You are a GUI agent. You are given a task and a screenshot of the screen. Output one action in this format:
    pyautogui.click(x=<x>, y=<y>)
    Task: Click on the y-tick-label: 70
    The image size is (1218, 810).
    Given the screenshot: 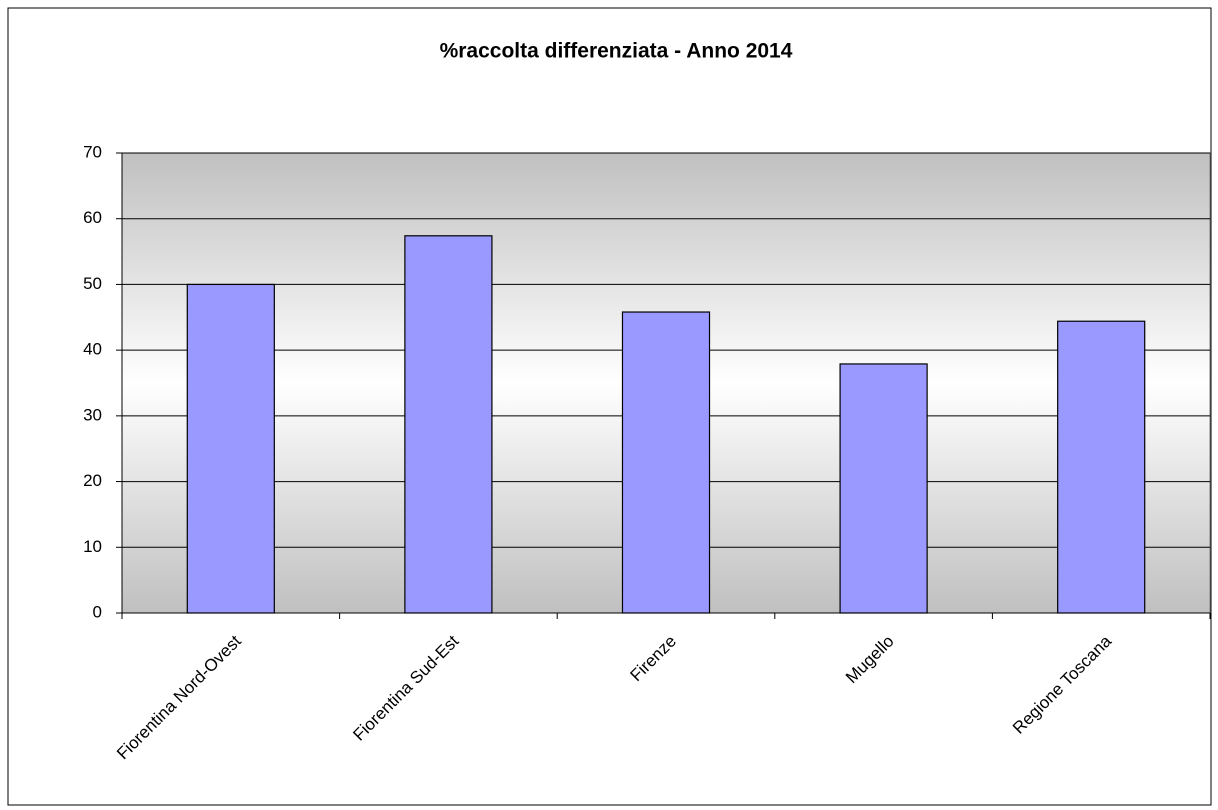 What is the action you would take?
    pyautogui.click(x=92, y=151)
    